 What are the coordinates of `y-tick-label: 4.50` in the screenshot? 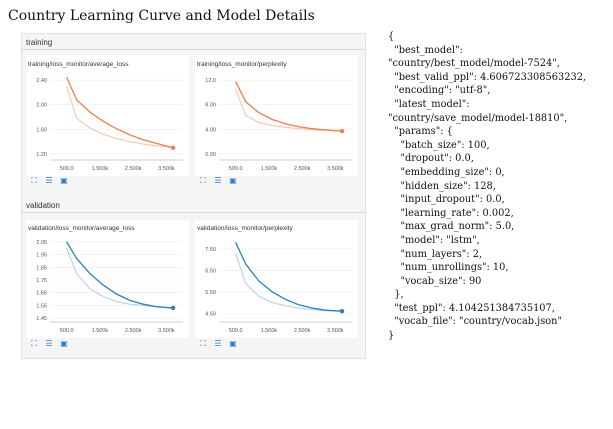 It's located at (210, 314).